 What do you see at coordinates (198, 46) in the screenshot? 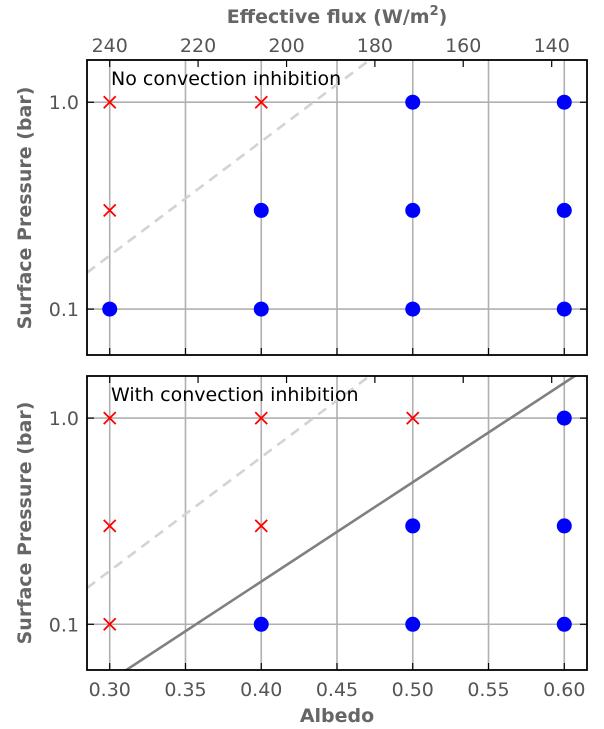
I see `top-tick-label: 220` at bounding box center [198, 46].